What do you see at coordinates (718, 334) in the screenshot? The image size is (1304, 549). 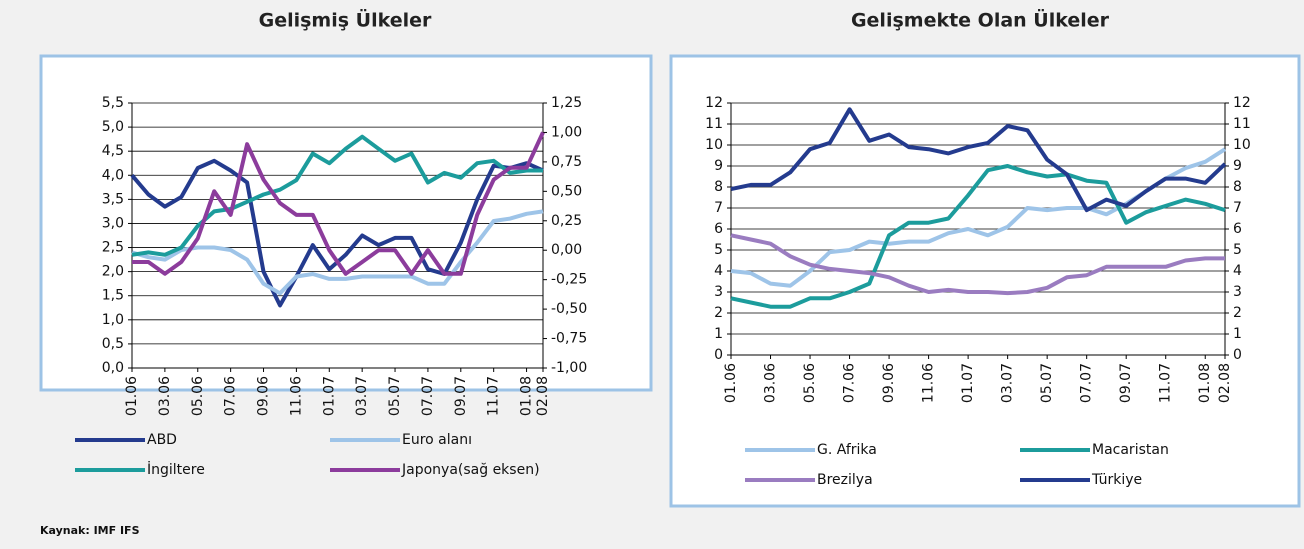 I see `y-tick-label: 1` at bounding box center [718, 334].